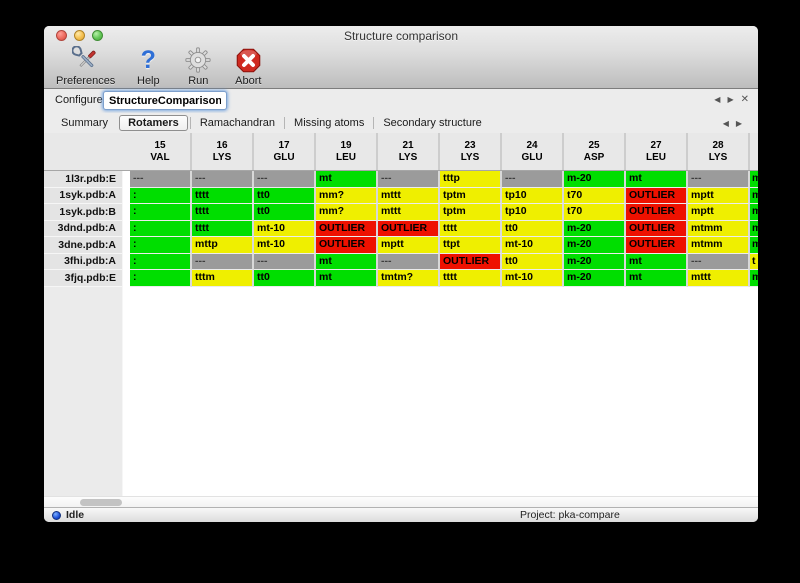  Describe the element at coordinates (471, 151) in the screenshot. I see `column-header-23: 23 LYS` at that location.